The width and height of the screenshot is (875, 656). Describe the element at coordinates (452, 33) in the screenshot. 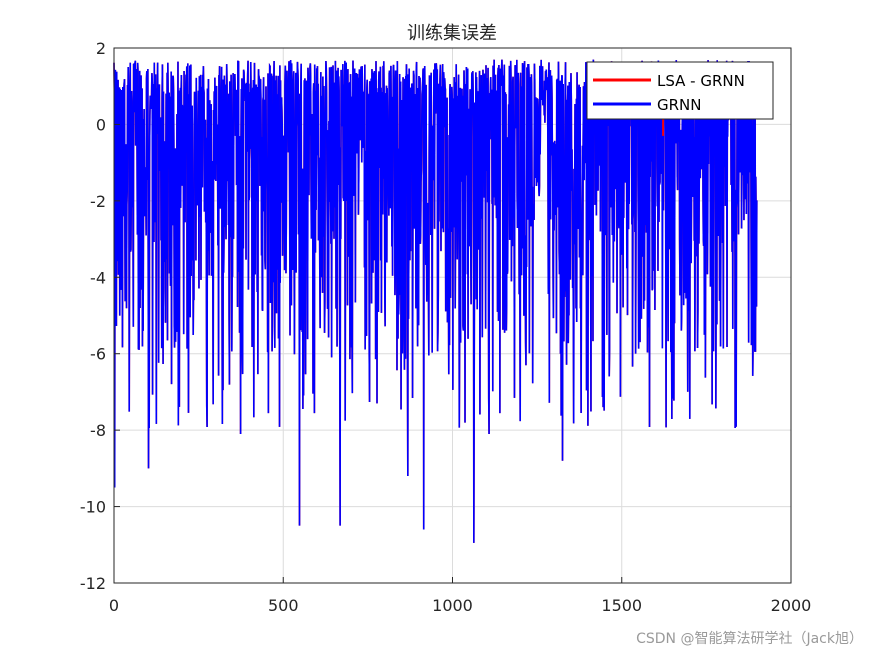

I see `chart-title: 训练集误差` at that location.